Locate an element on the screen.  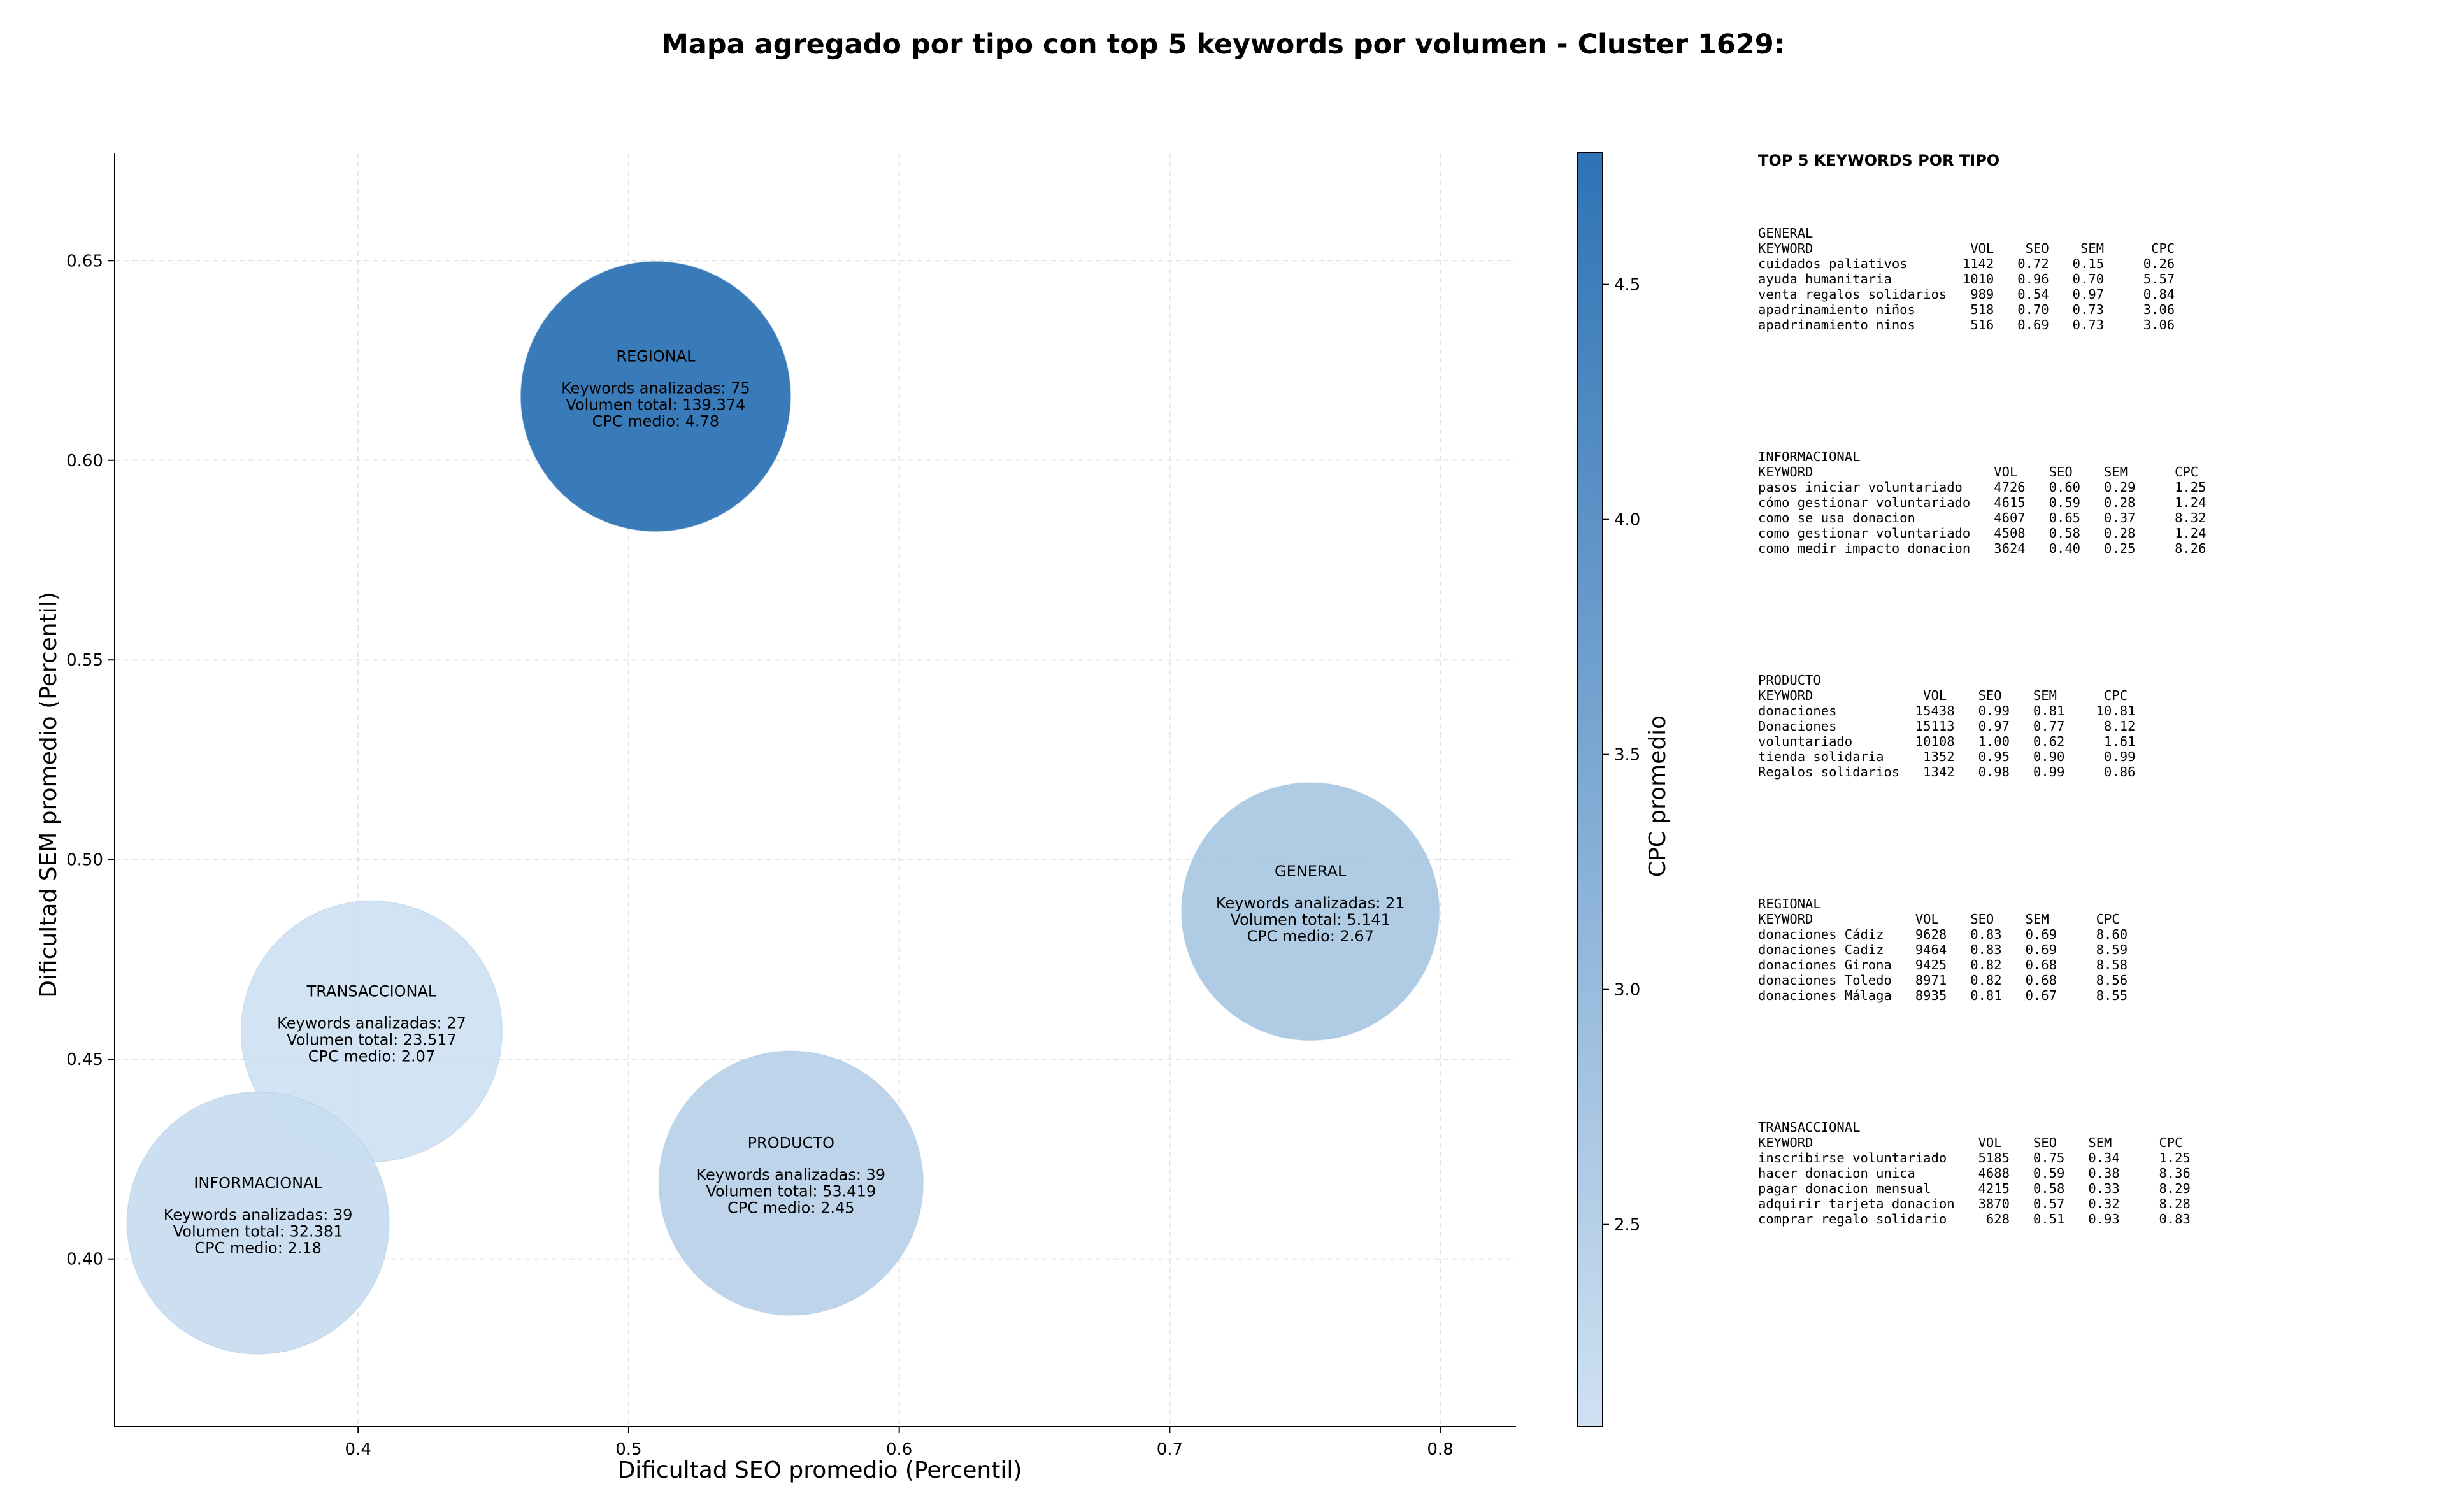
panel-keyword-row: ayuda humanitaria 1010 0.96 0.70 5.57 is located at coordinates (1966, 279).